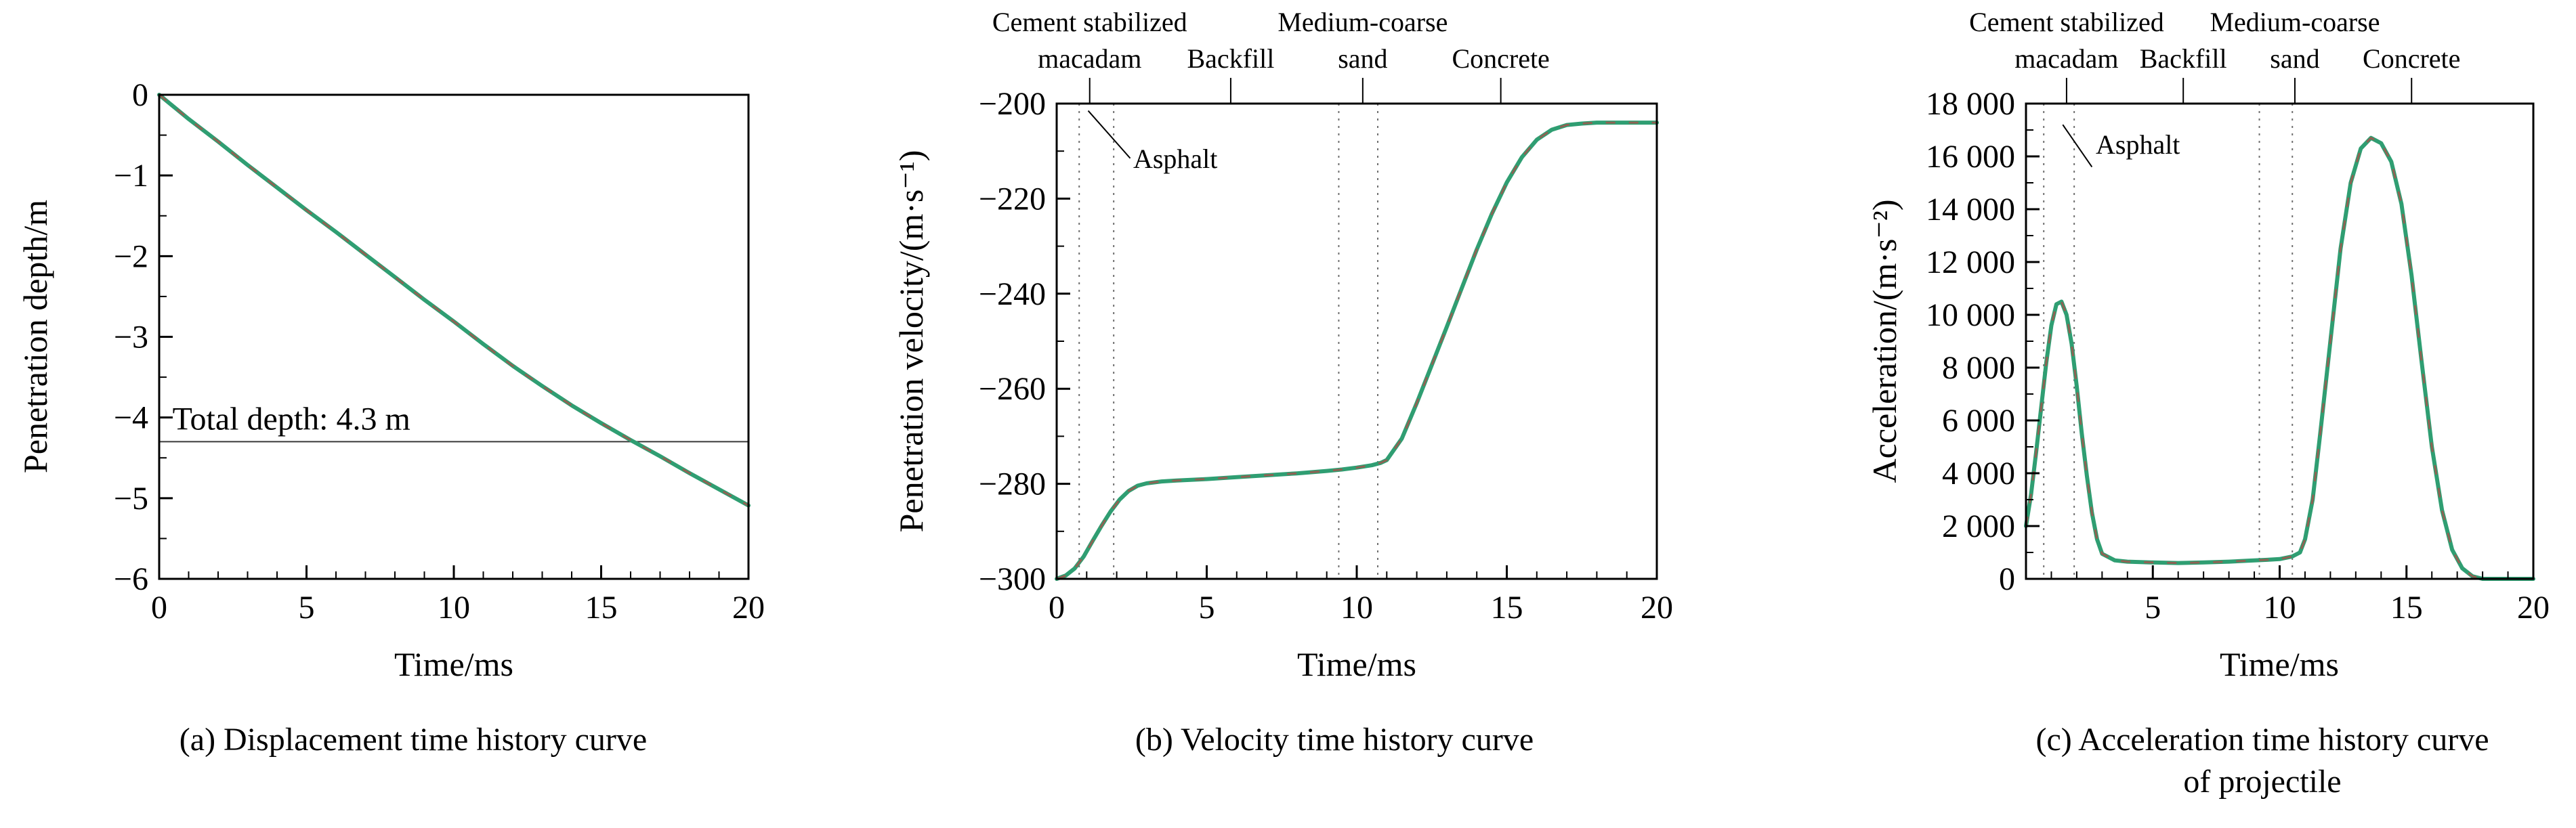 Image resolution: width=2576 pixels, height=828 pixels. I want to click on y-tick-label: 18 000, so click(1971, 104).